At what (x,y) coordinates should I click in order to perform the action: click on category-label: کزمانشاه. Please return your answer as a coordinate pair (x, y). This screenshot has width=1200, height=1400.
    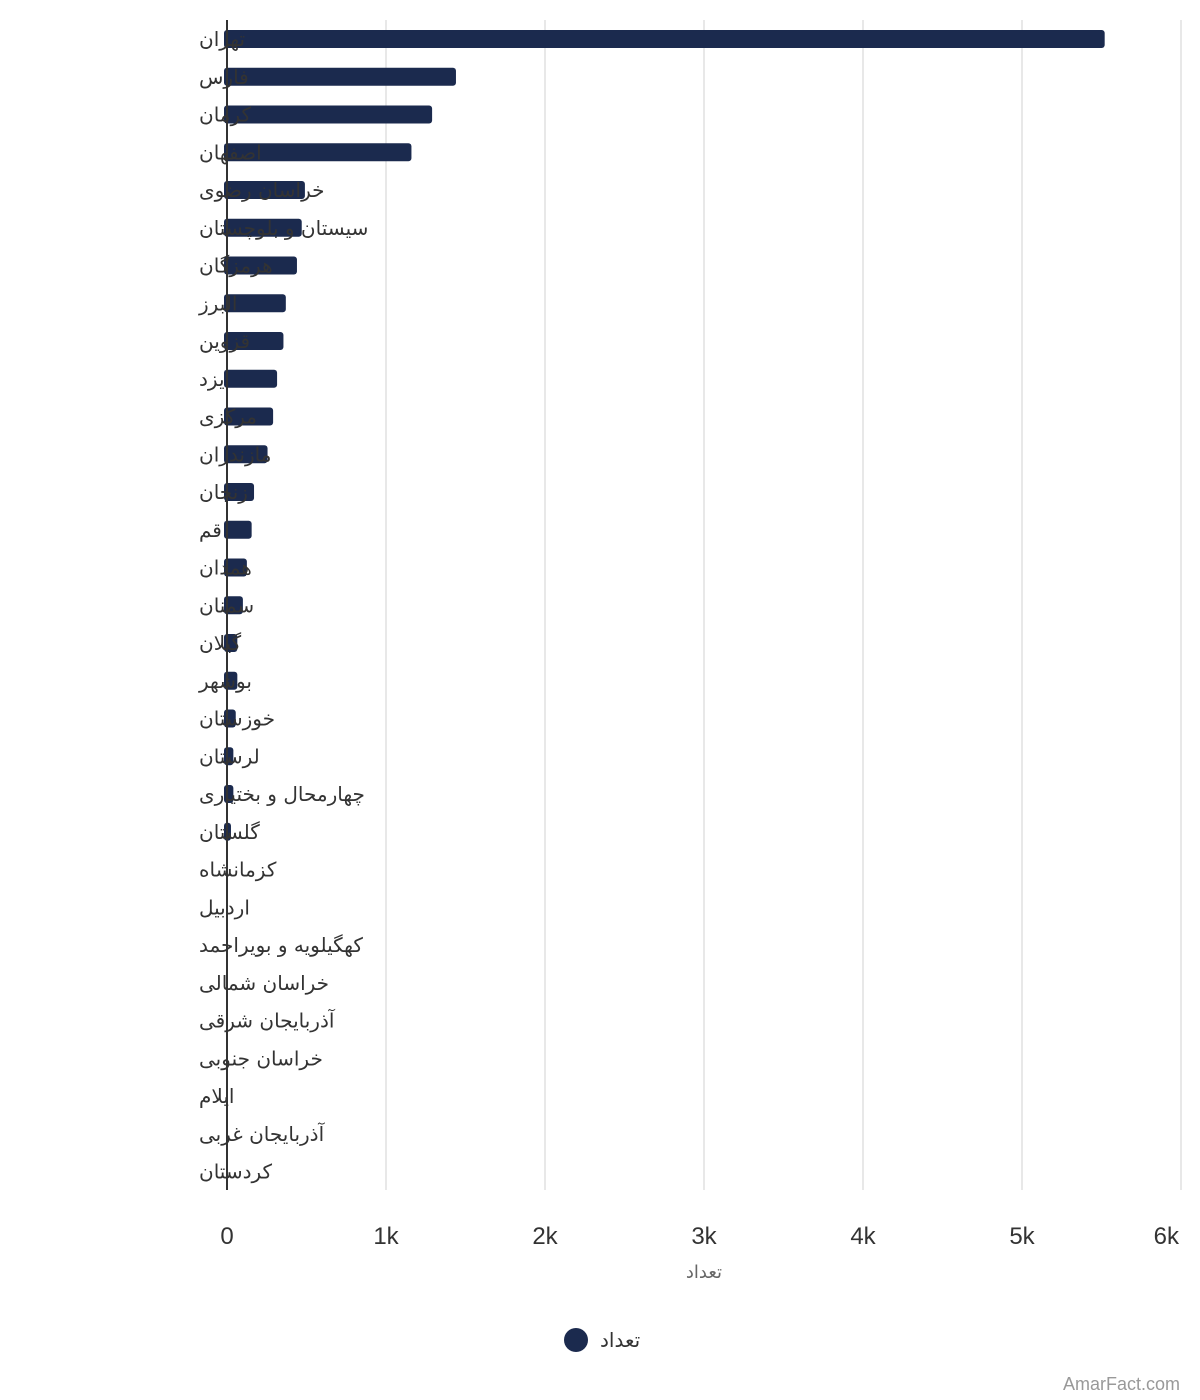
    Looking at the image, I should click on (238, 870).